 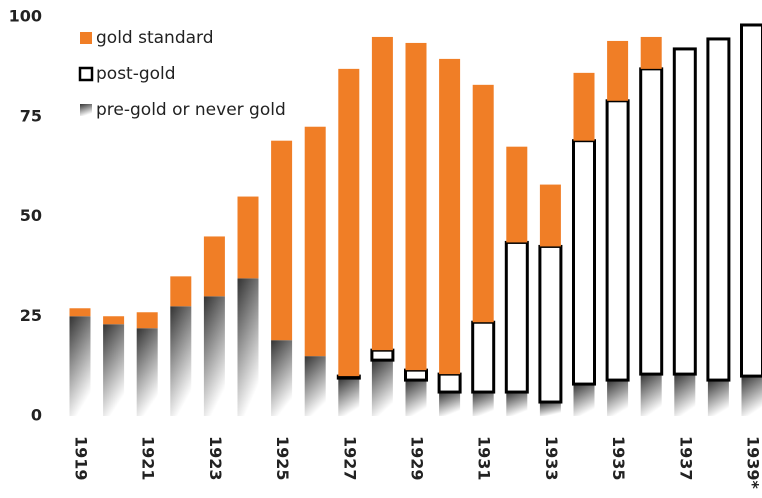 What do you see at coordinates (282, 458) in the screenshot?
I see `x-tick-label: 1925` at bounding box center [282, 458].